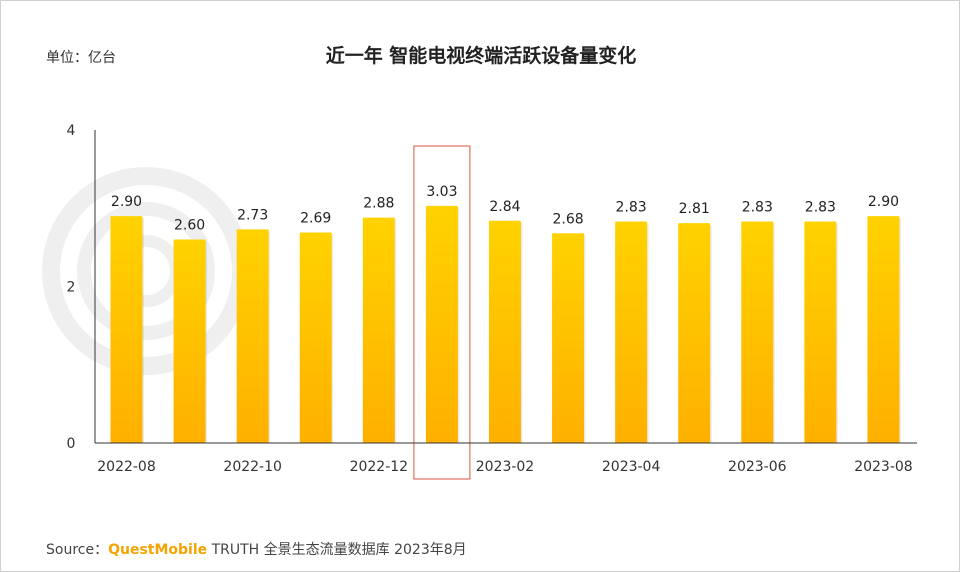  I want to click on data-label-2023-01: 3.03, so click(441, 192).